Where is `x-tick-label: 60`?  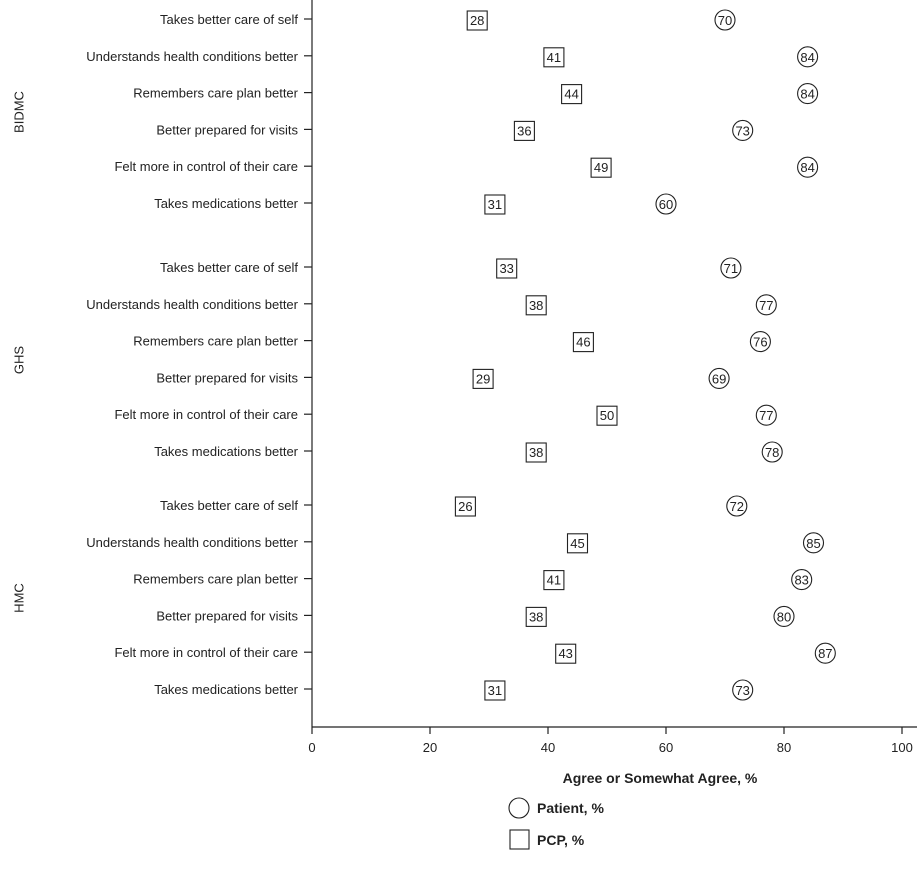
x-tick-label: 60 is located at coordinates (666, 747).